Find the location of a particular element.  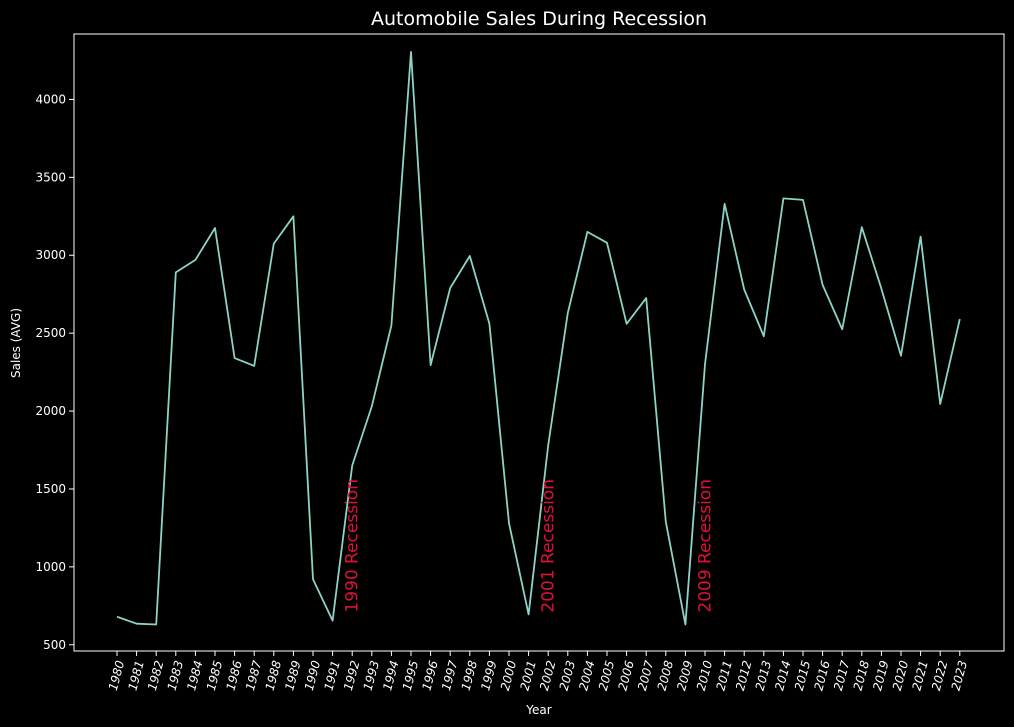

y-tick-label: 3500 is located at coordinates (50, 177).